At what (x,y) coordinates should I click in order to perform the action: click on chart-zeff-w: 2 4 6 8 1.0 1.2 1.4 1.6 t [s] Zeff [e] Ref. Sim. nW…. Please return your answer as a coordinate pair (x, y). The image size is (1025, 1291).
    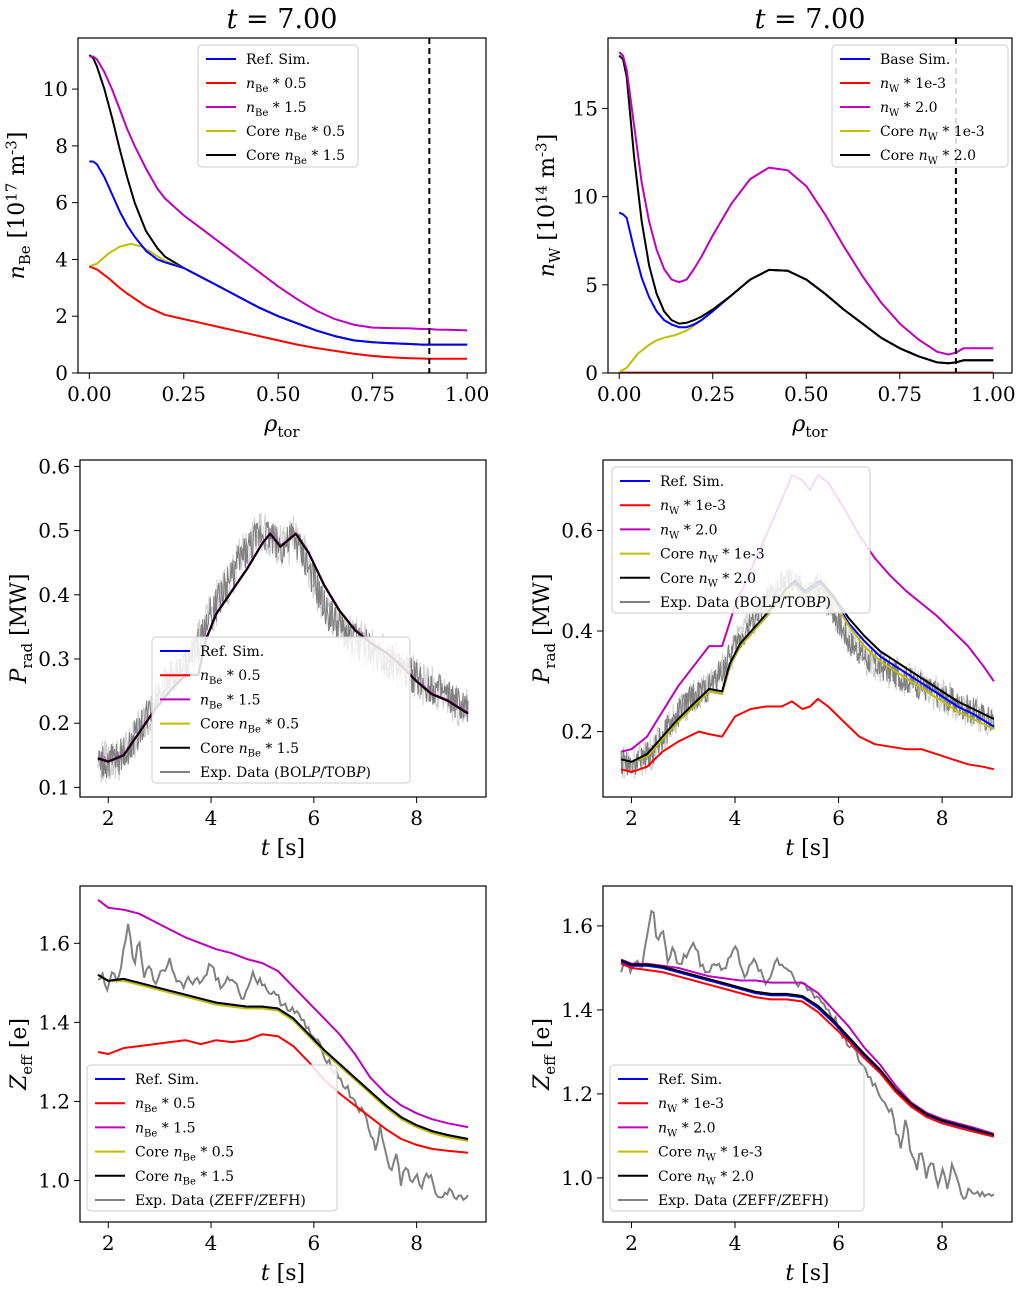
    Looking at the image, I should click on (771, 1085).